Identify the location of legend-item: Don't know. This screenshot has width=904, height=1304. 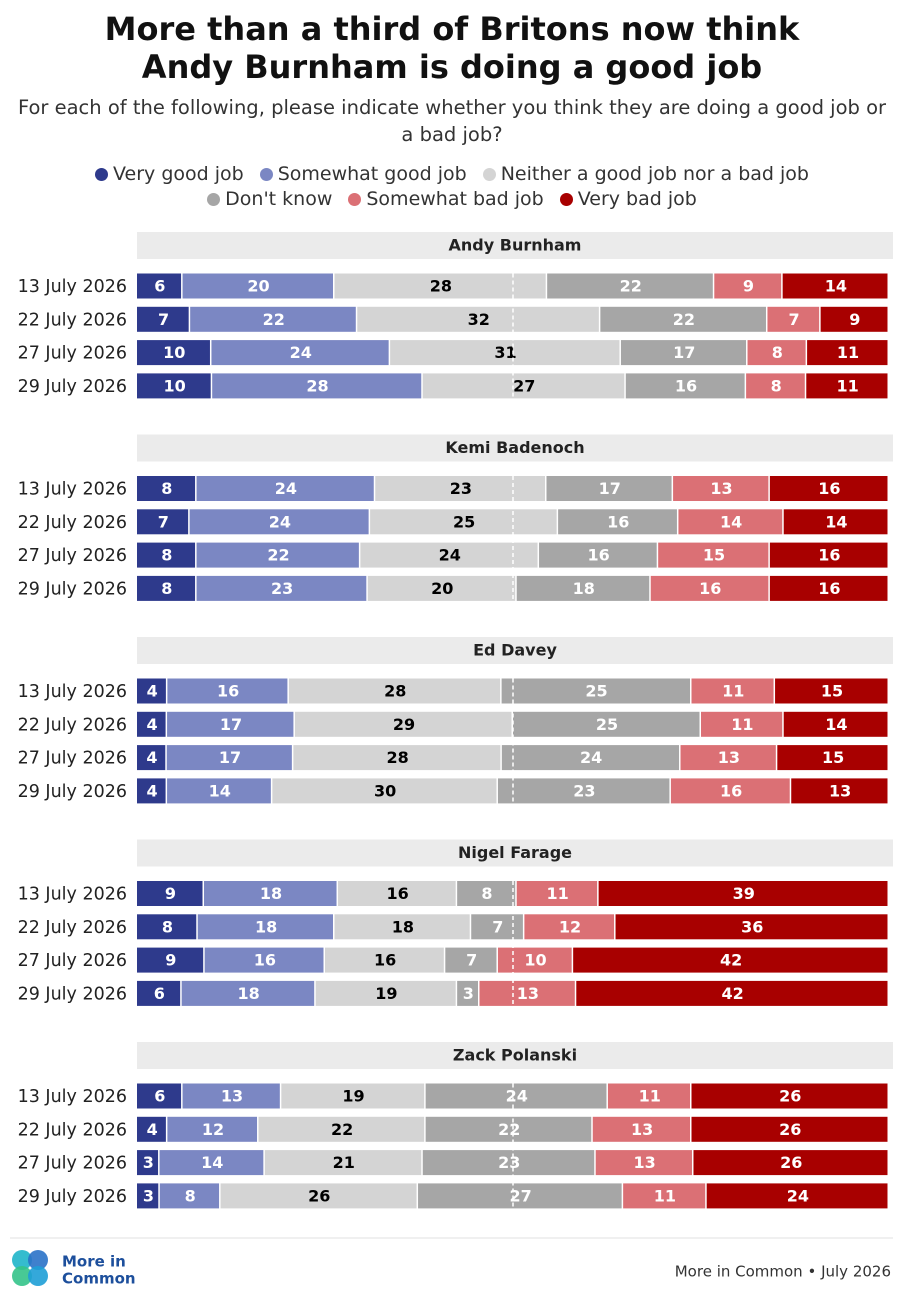
(269, 199).